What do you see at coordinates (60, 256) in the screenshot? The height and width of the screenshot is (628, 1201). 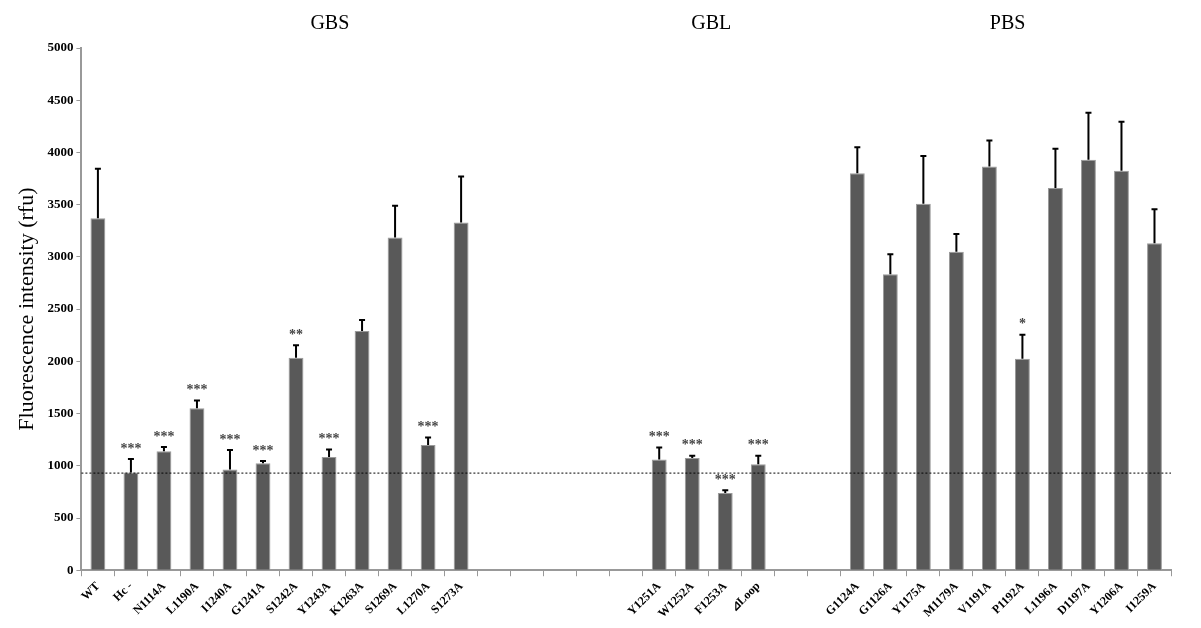 I see `y-tick-label: 3000` at bounding box center [60, 256].